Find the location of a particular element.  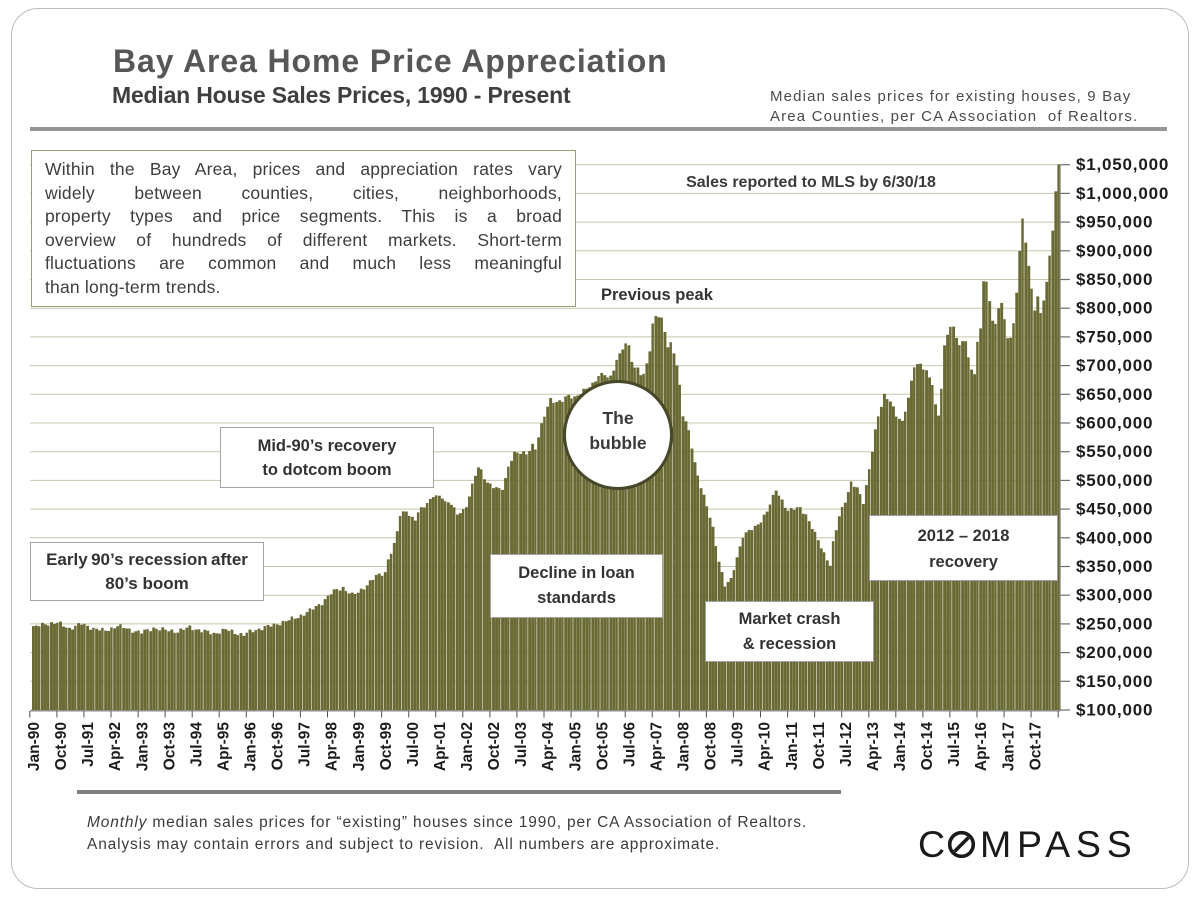

svg-text: $700,000 is located at coordinates (1114, 365).